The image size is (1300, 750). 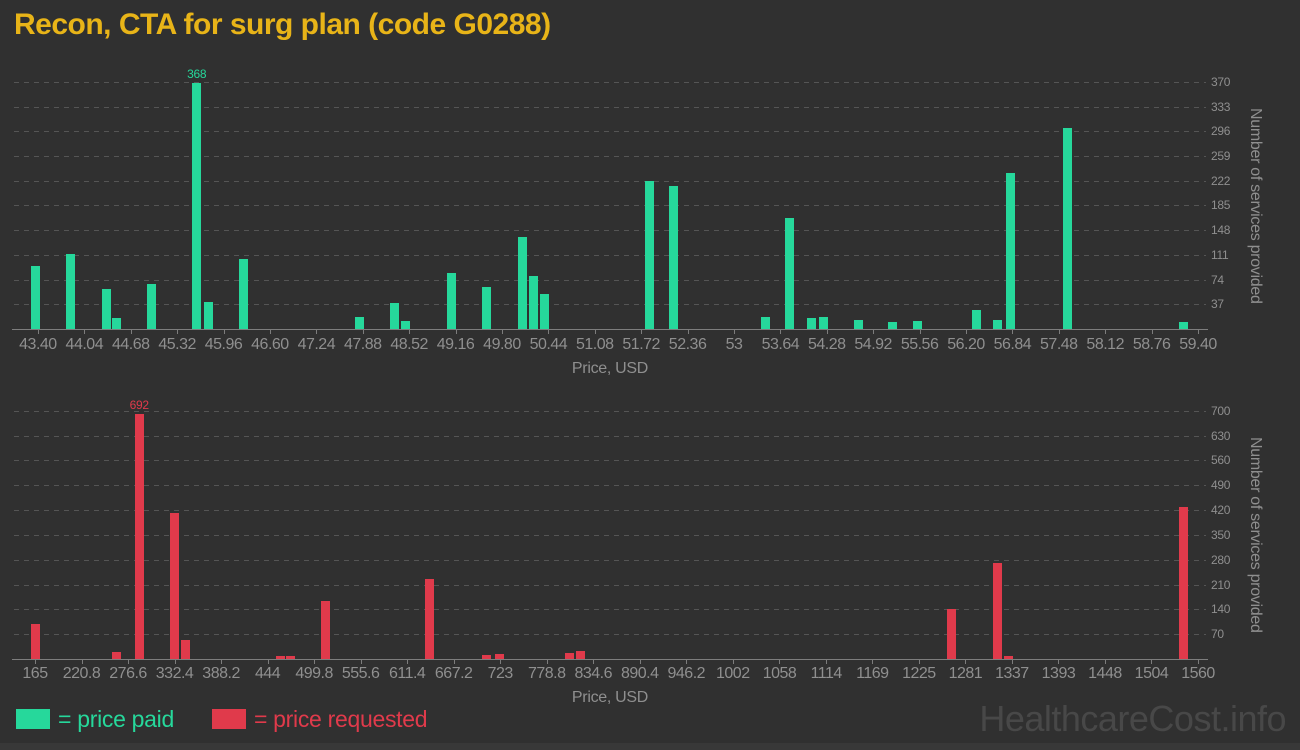 What do you see at coordinates (1221, 584) in the screenshot?
I see `y-axis-tick-label: 210` at bounding box center [1221, 584].